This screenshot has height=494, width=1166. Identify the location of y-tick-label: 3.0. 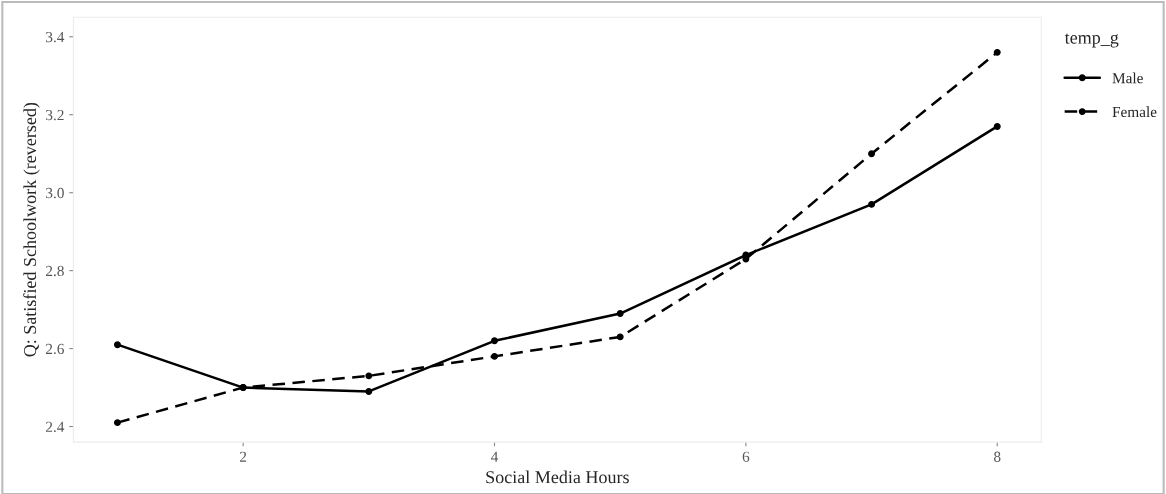
(55, 193).